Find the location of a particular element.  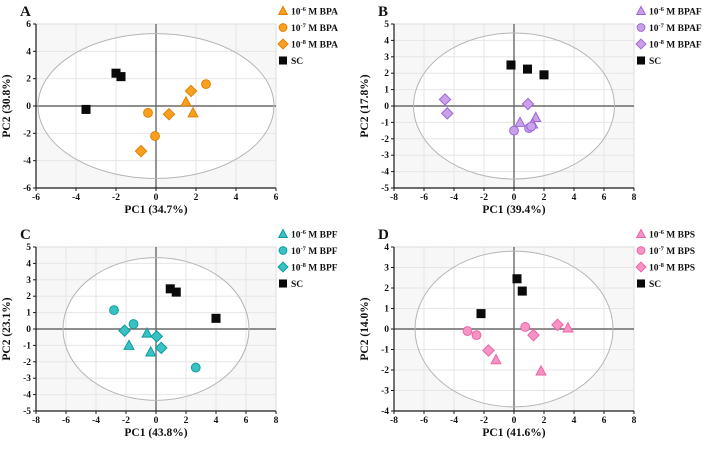

x-axis-title: PC1 (43.8%) is located at coordinates (155, 433).